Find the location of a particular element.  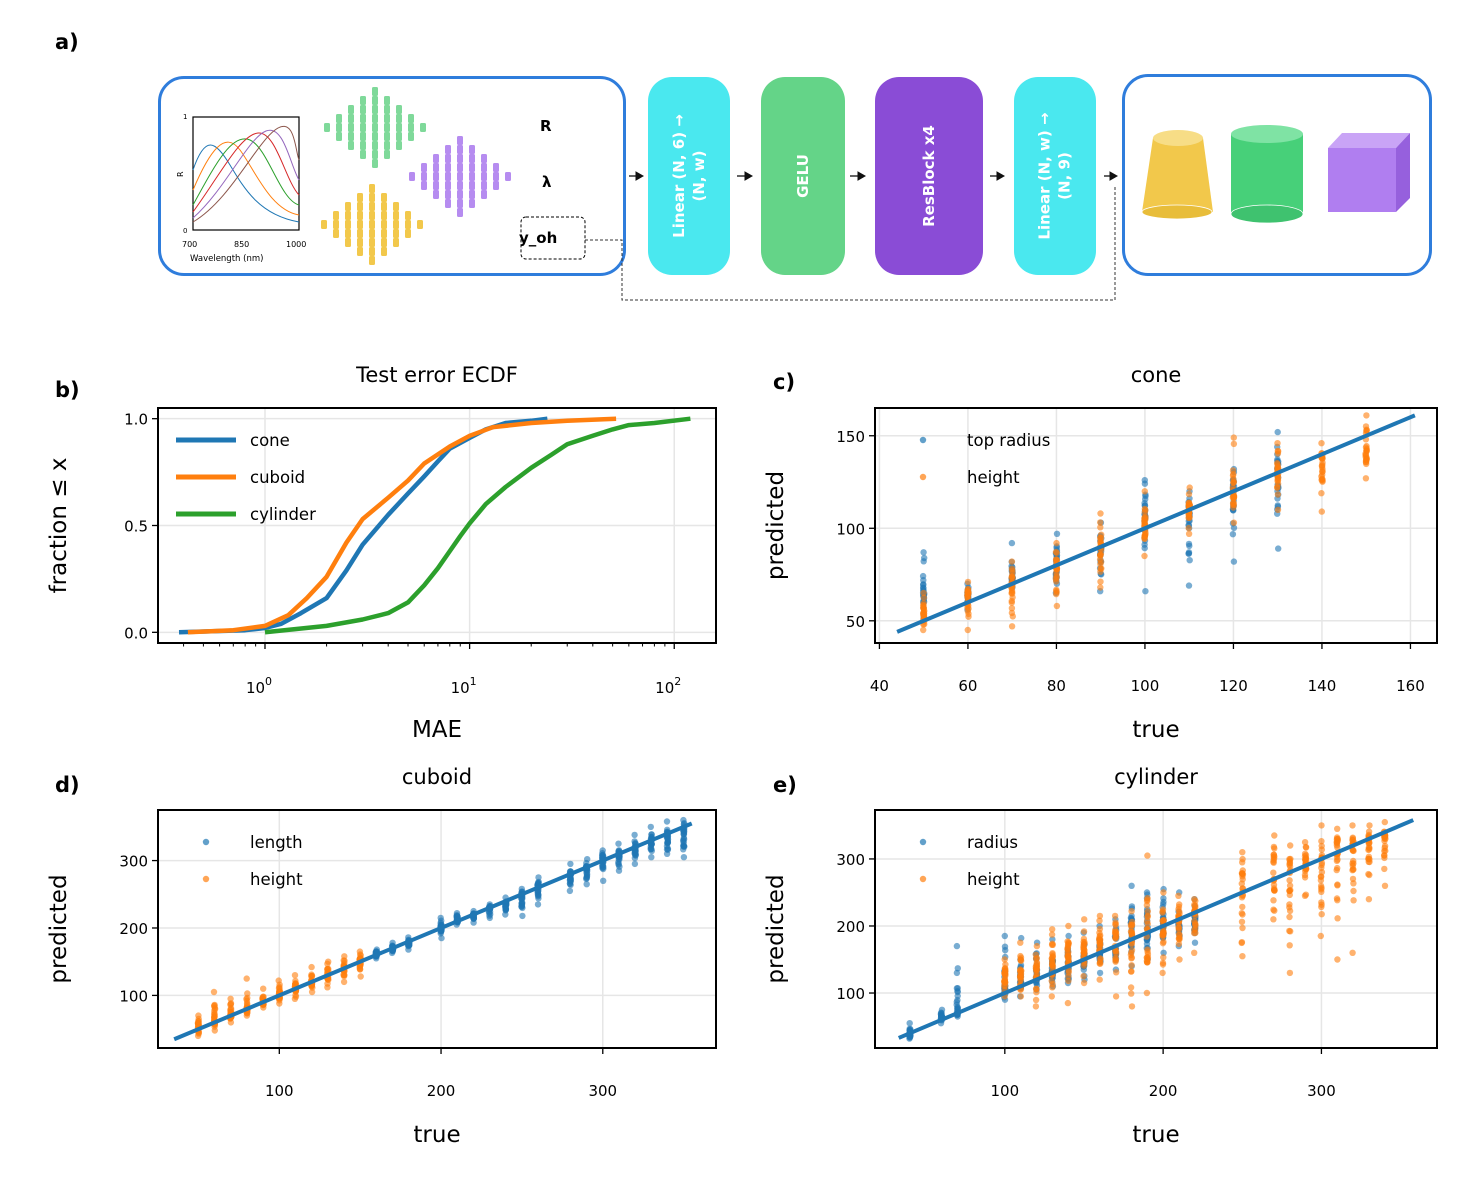

axes-frame is located at coordinates (1156, 525).